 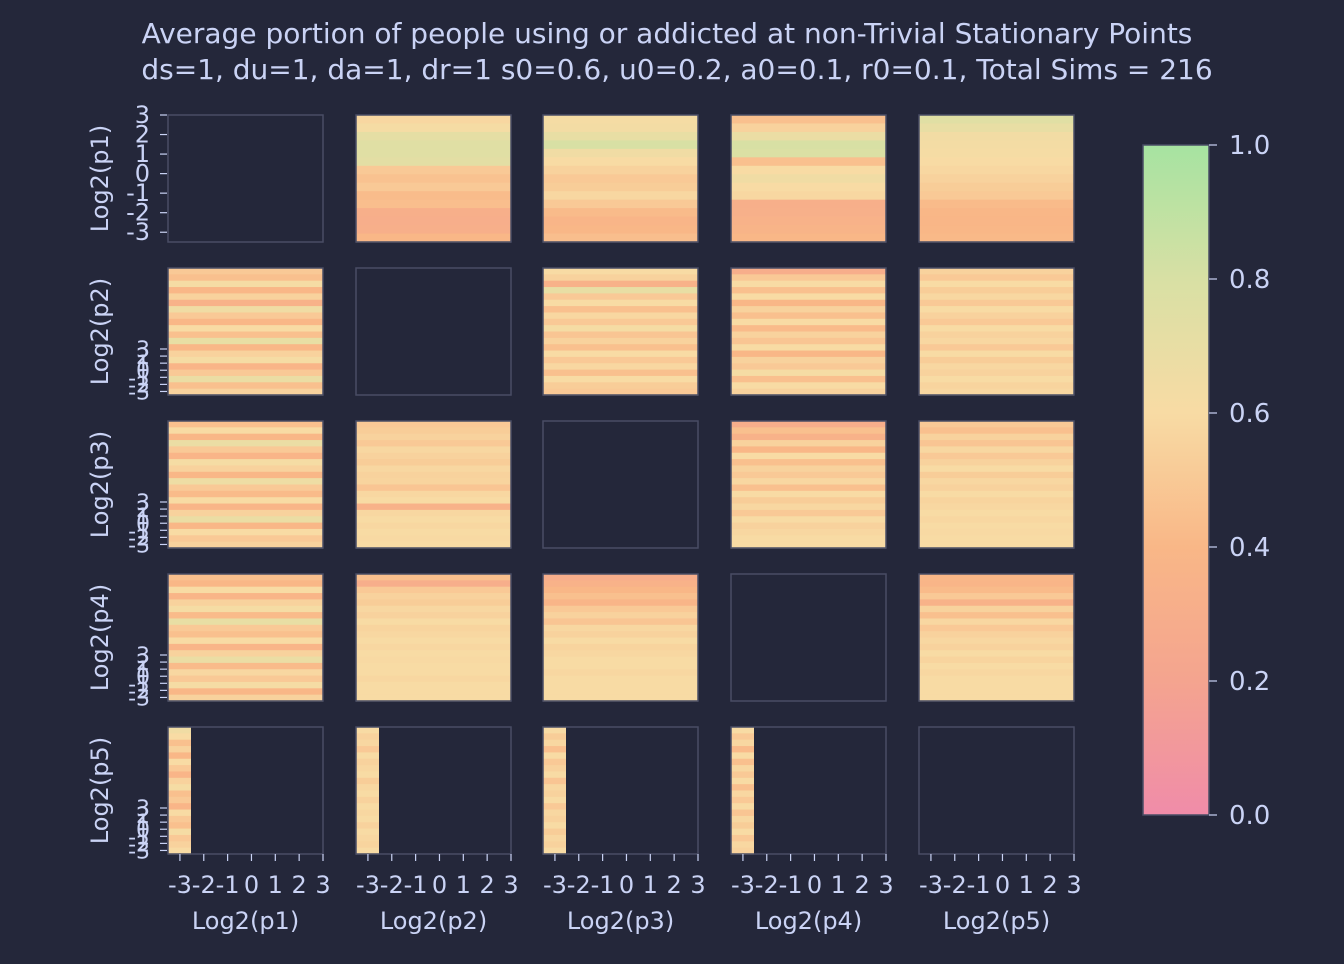 I want to click on colorbar-tick-label: 0.8, so click(x=1249, y=280).